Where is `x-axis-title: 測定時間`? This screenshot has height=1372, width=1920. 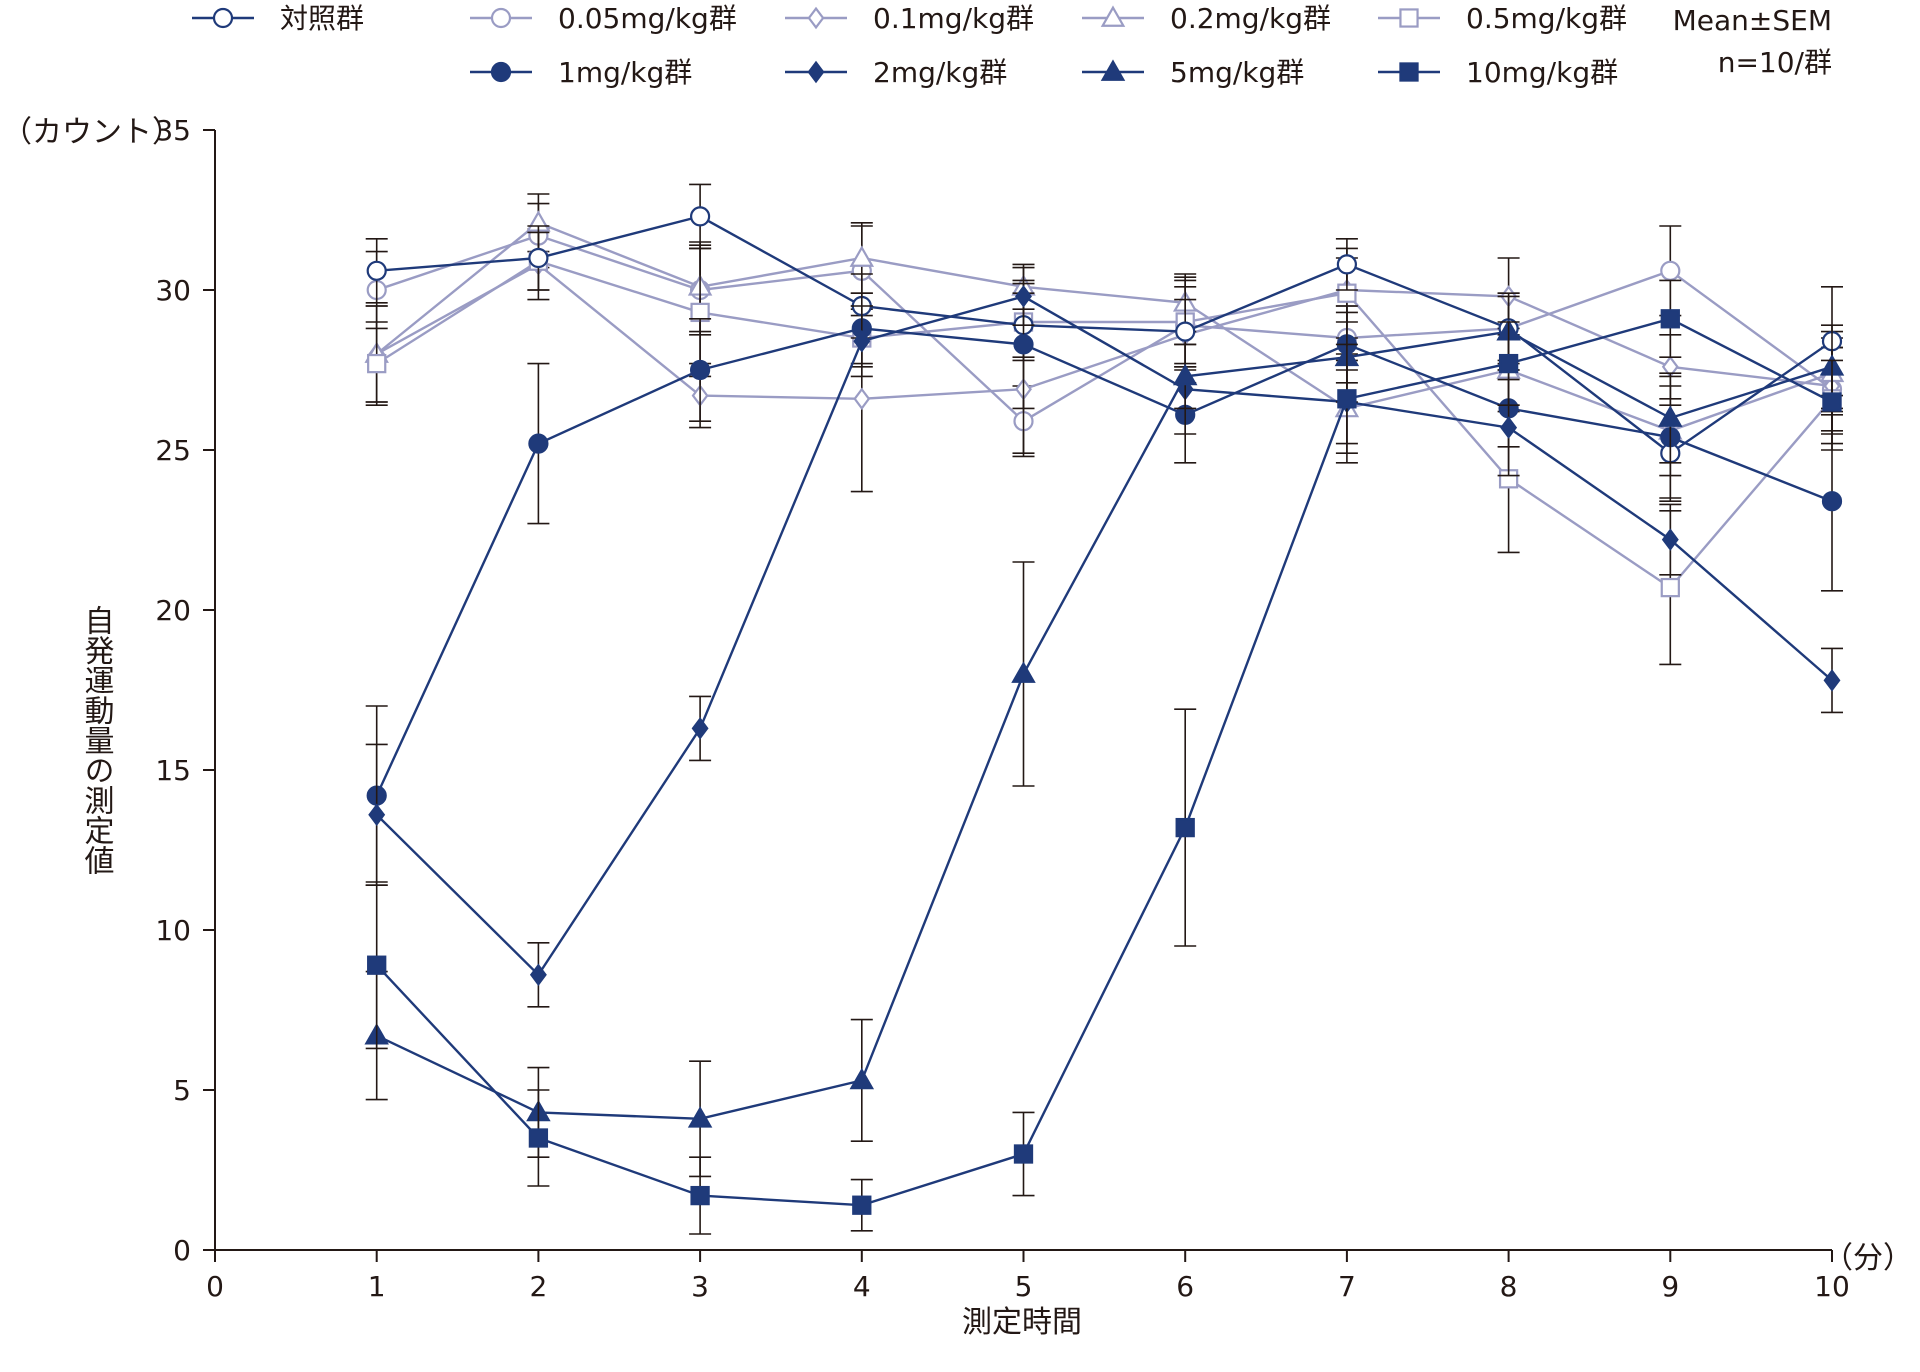 x-axis-title: 測定時間 is located at coordinates (1022, 1322).